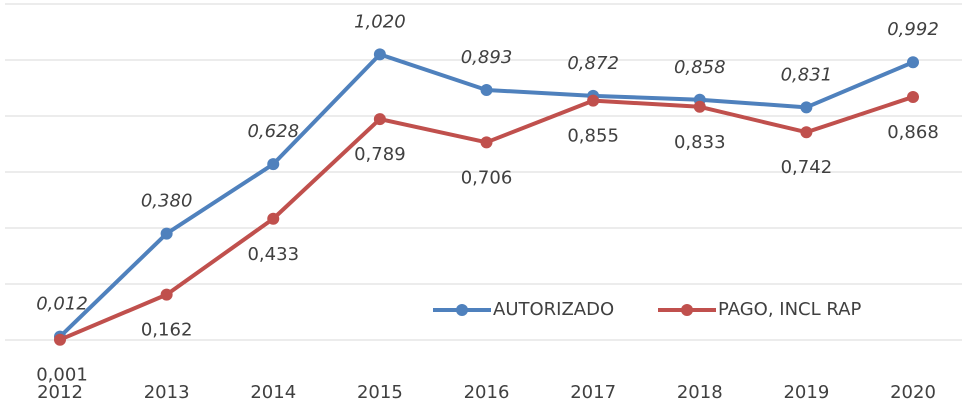 The image size is (967, 407). Describe the element at coordinates (167, 330) in the screenshot. I see `data-label: 0,162` at that location.